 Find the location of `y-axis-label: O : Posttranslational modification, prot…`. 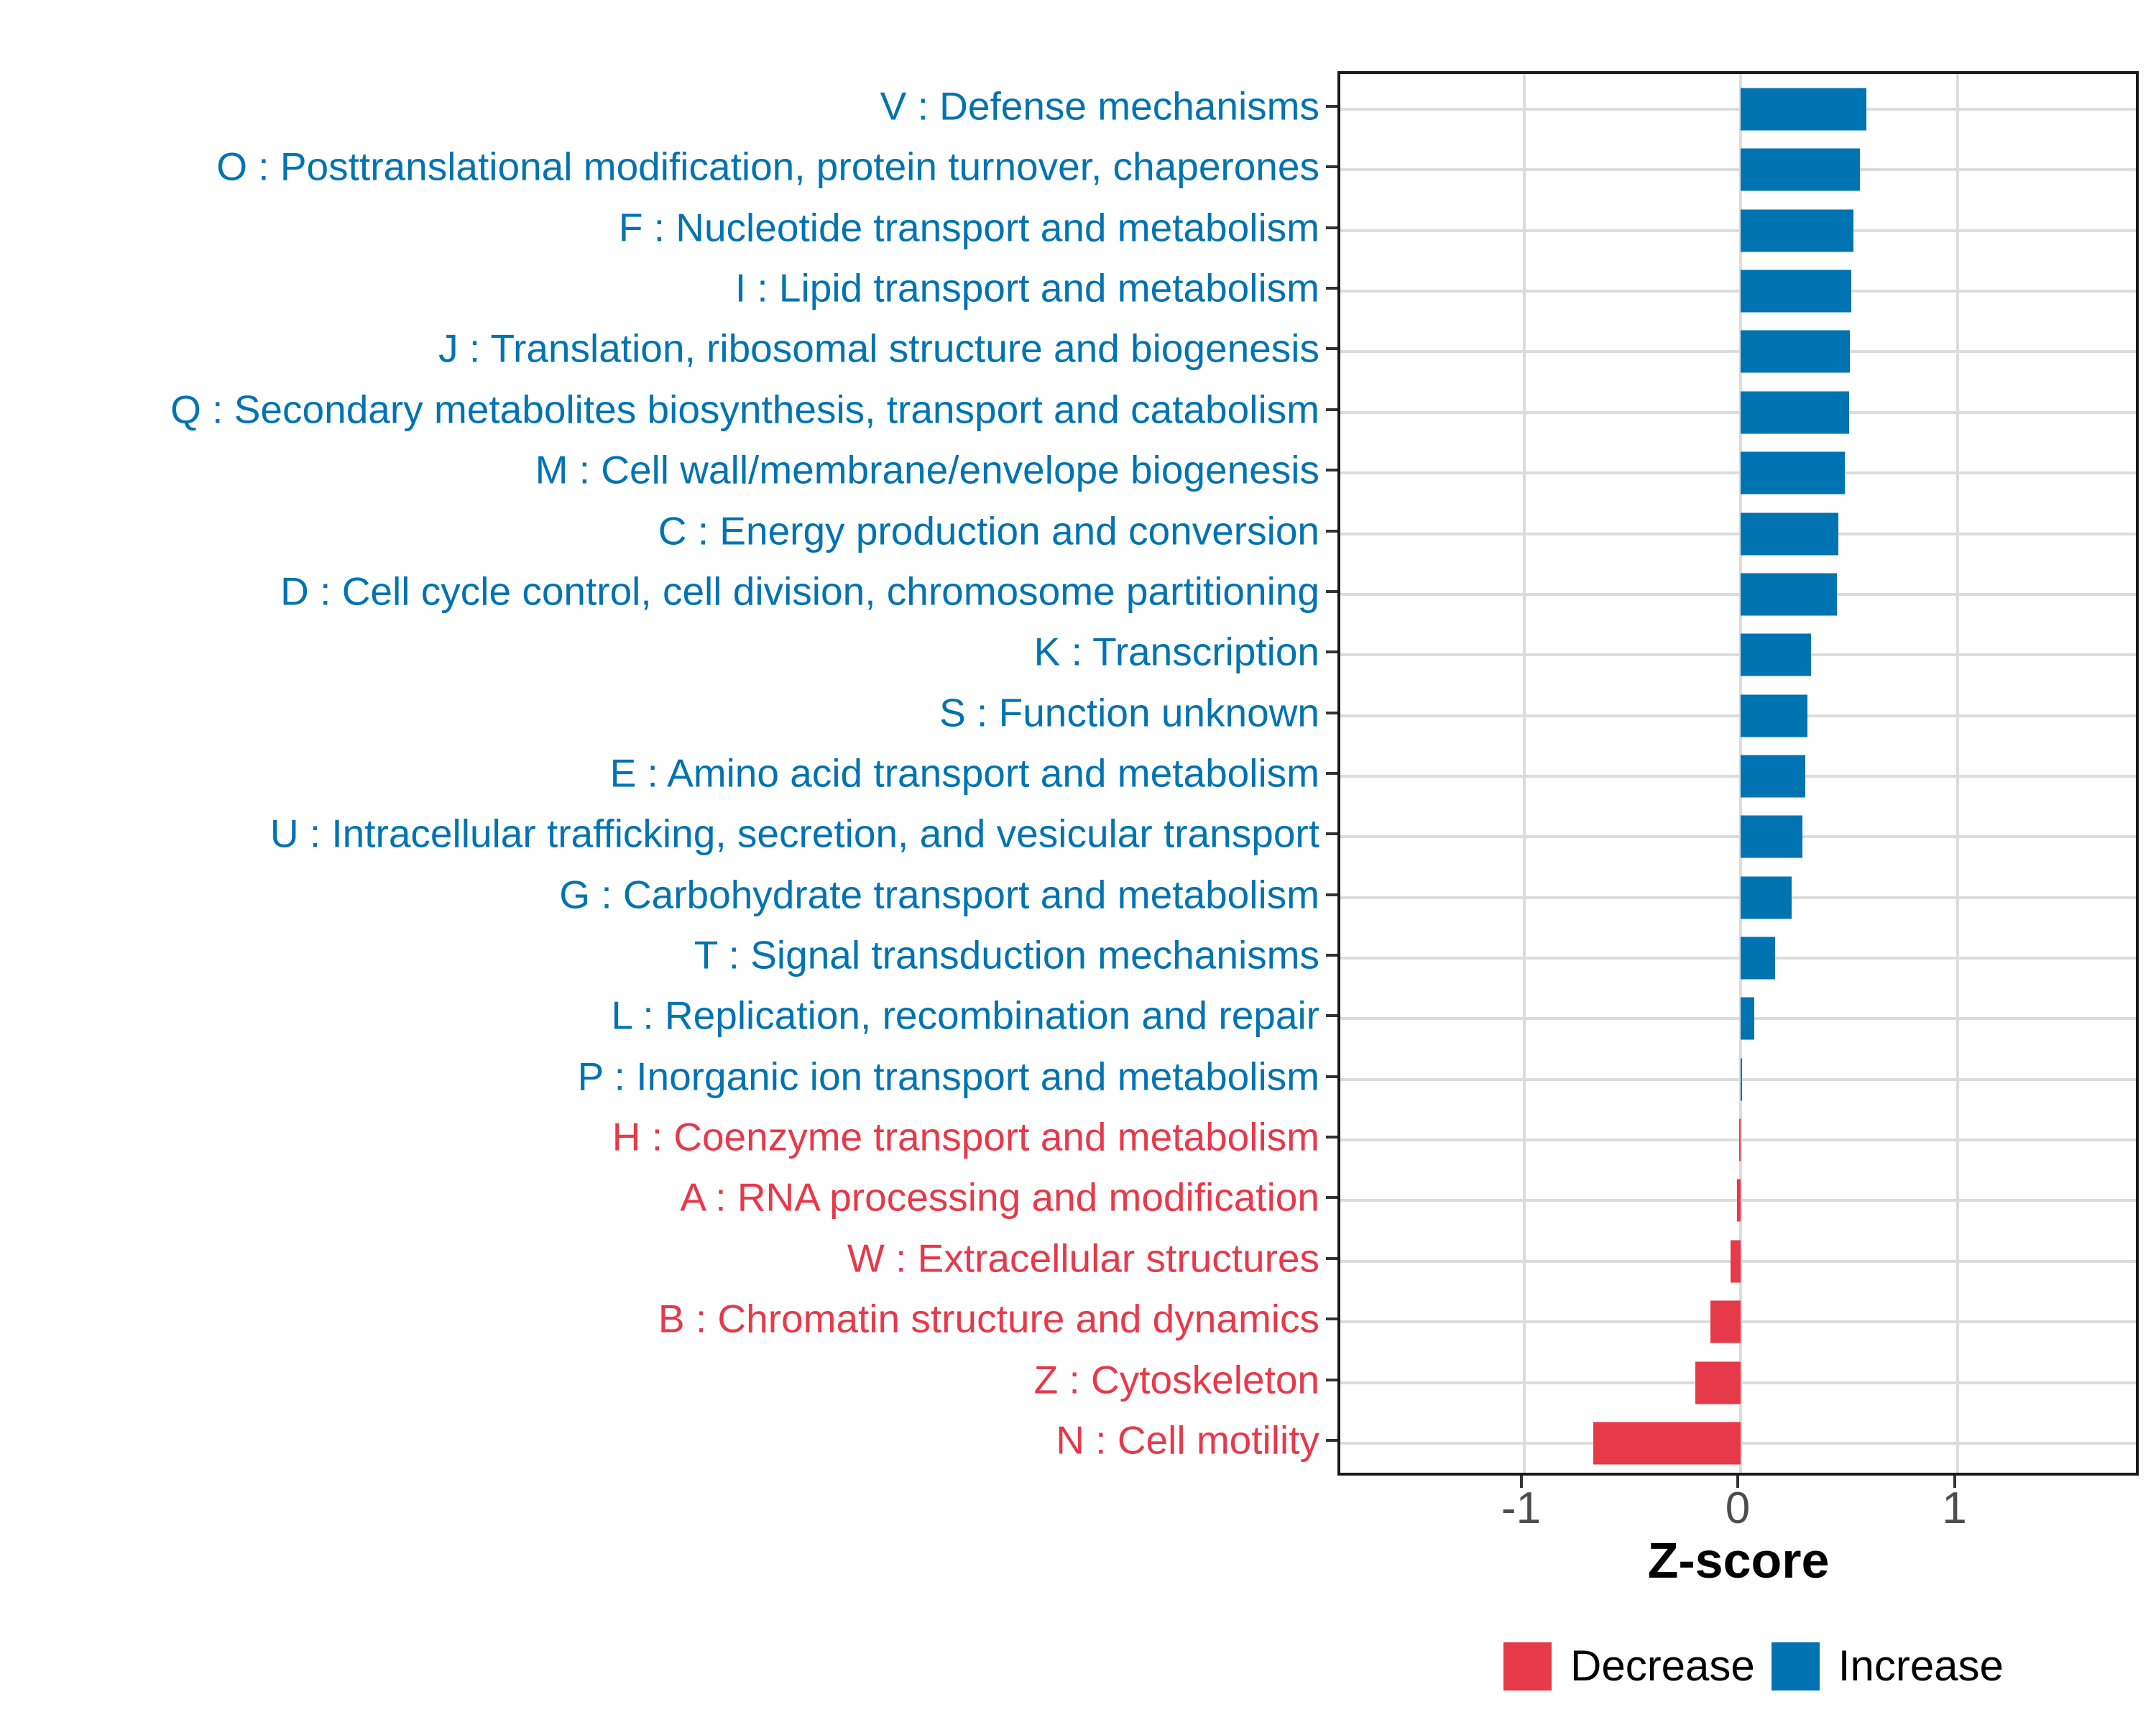

y-axis-label: O : Posttranslational modification, prot… is located at coordinates (768, 166).